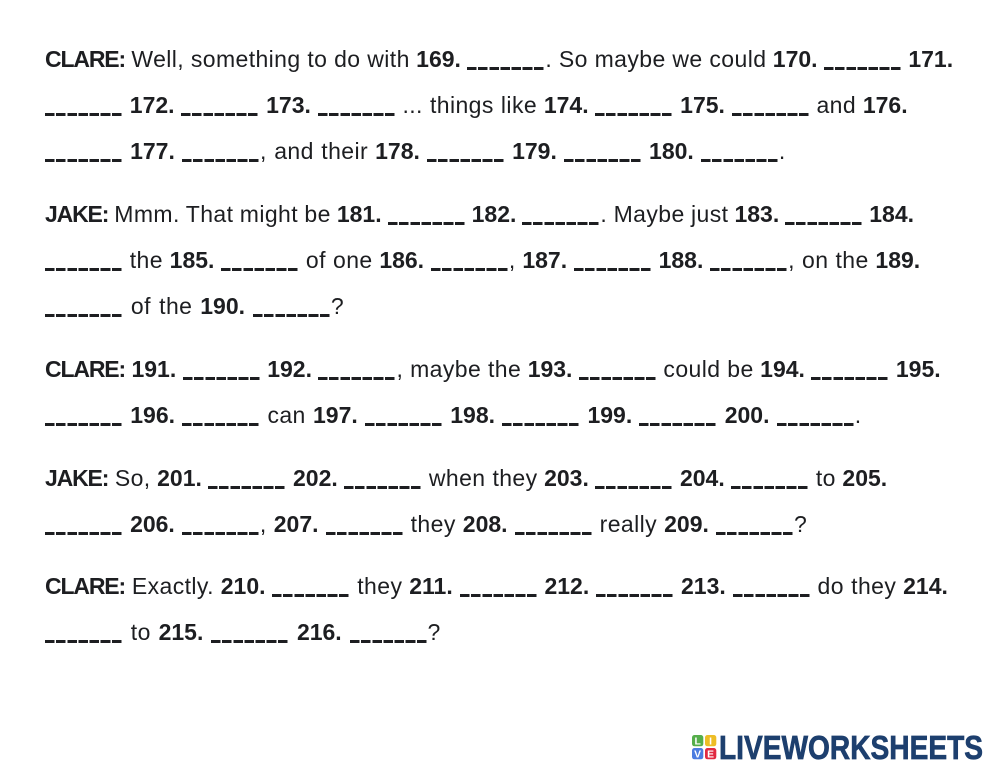  What do you see at coordinates (697, 755) in the screenshot?
I see `svg-text: V` at bounding box center [697, 755].